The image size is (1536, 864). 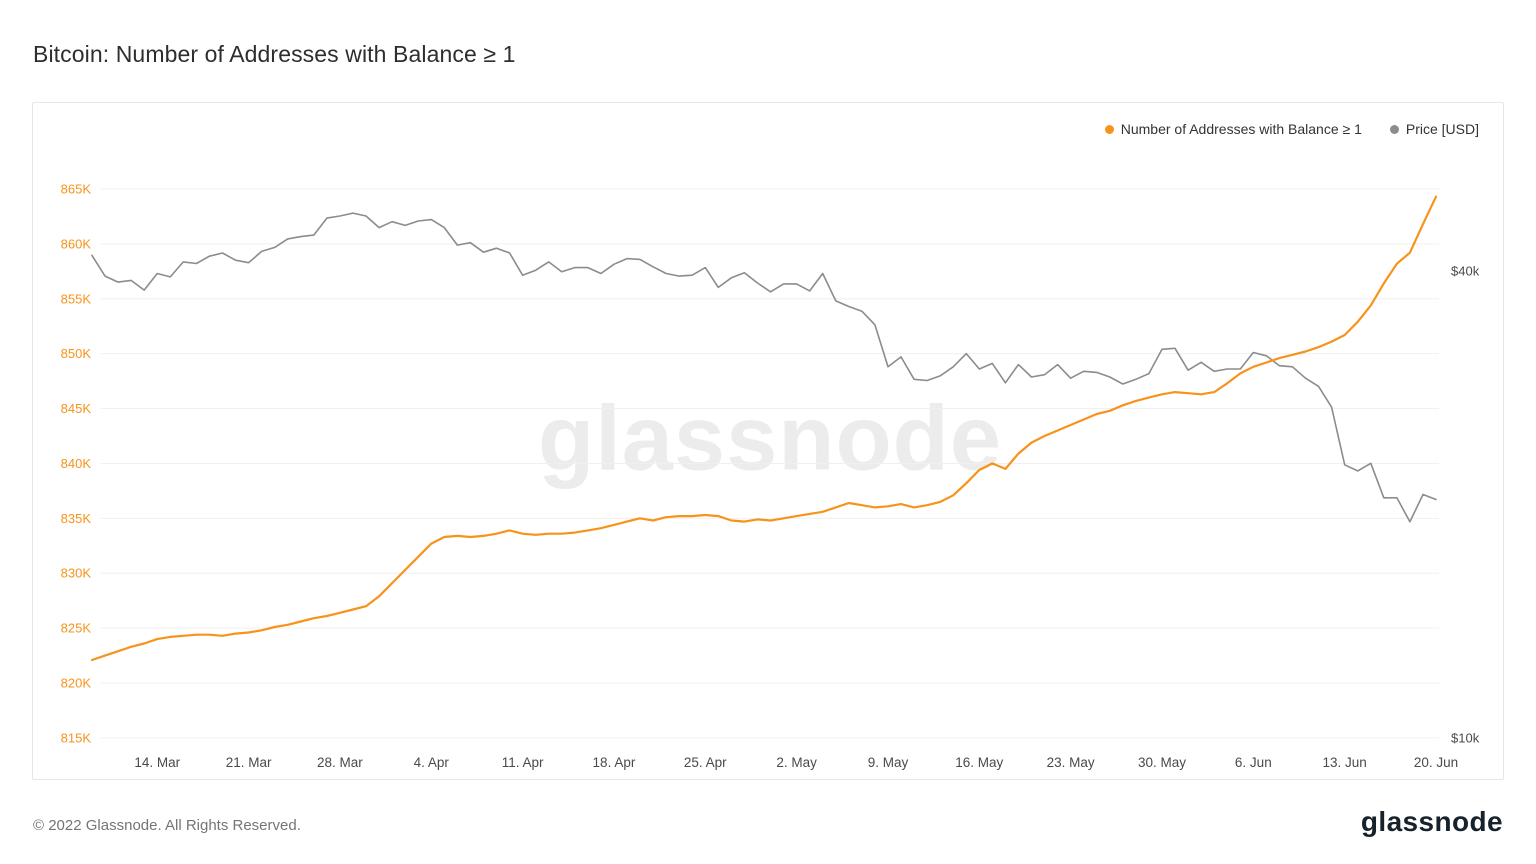 What do you see at coordinates (76, 298) in the screenshot?
I see `y-axis-left-tick: 855K` at bounding box center [76, 298].